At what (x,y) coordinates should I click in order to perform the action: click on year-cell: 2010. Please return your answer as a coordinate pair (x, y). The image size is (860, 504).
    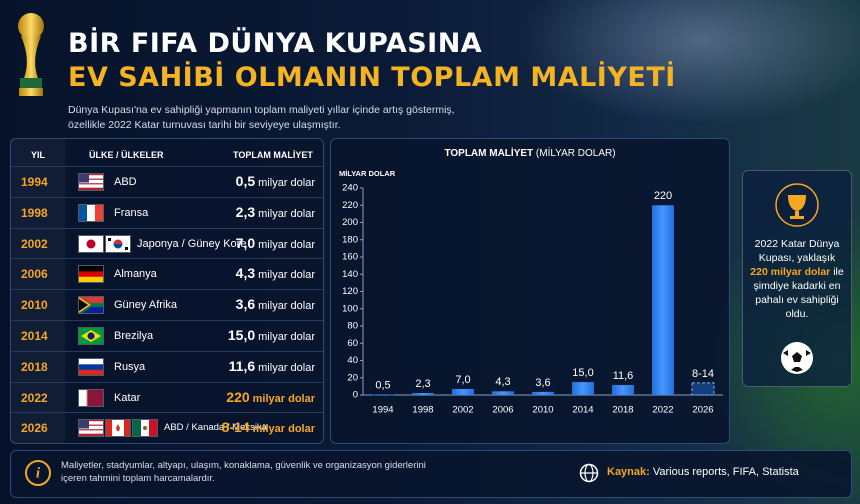
    Looking at the image, I should click on (34, 305).